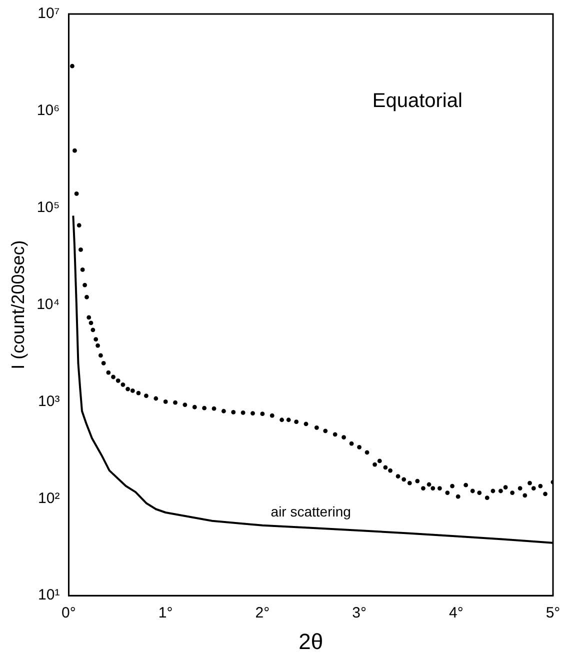 This screenshot has height=662, width=567. Describe the element at coordinates (456, 613) in the screenshot. I see `x-tick-label: 4°` at that location.